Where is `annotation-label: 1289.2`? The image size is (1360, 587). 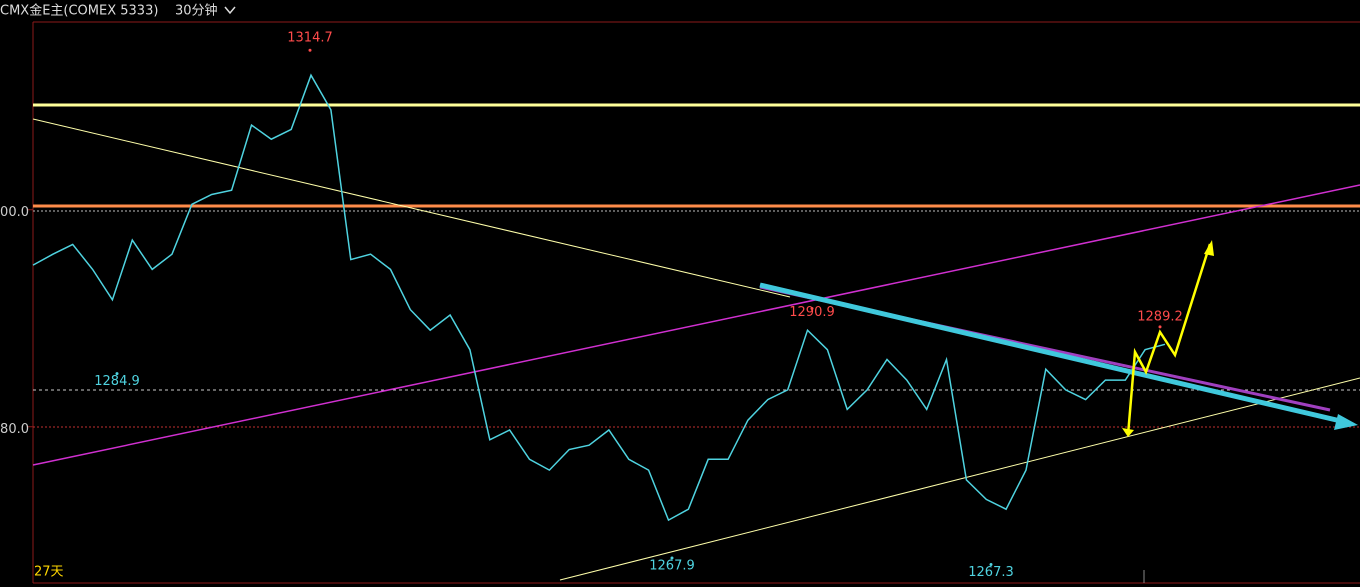
annotation-label: 1289.2 is located at coordinates (1160, 316).